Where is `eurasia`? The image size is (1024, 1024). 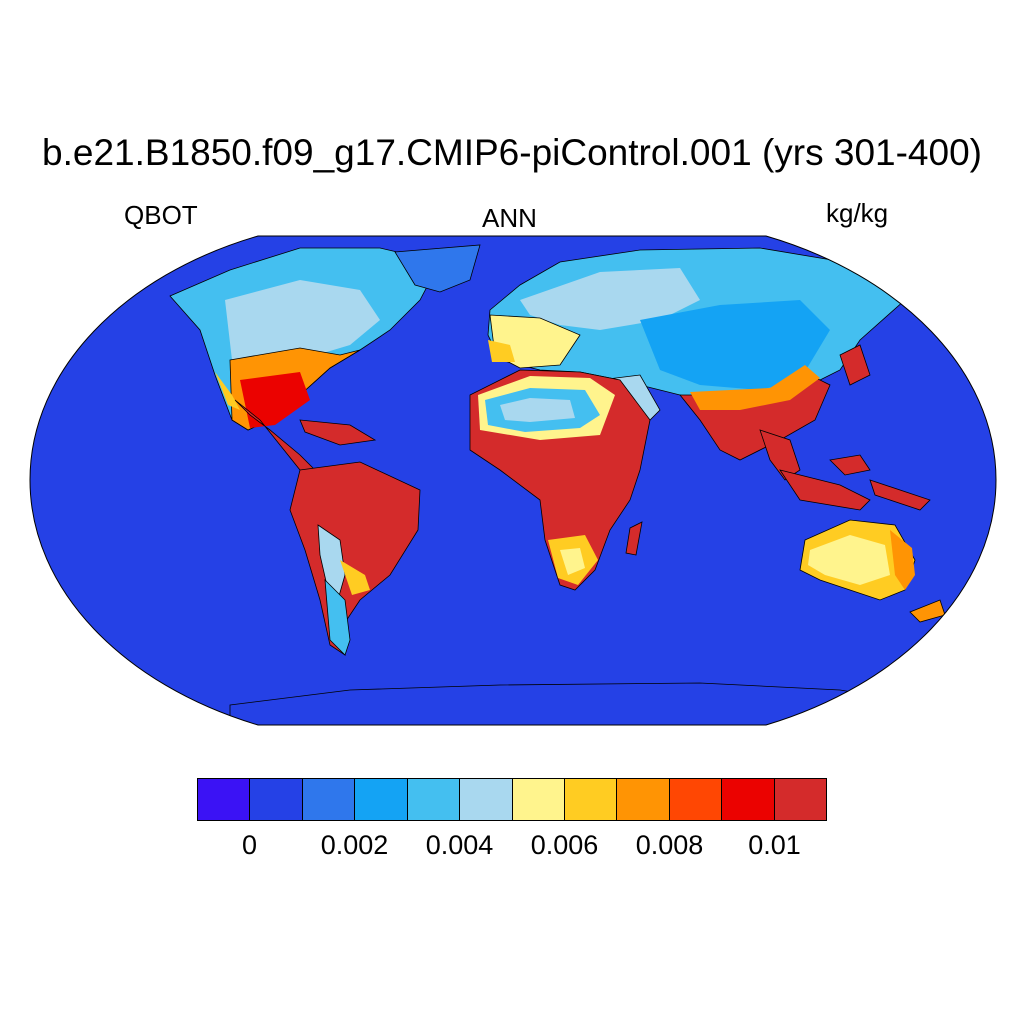 eurasia is located at coordinates (696, 364).